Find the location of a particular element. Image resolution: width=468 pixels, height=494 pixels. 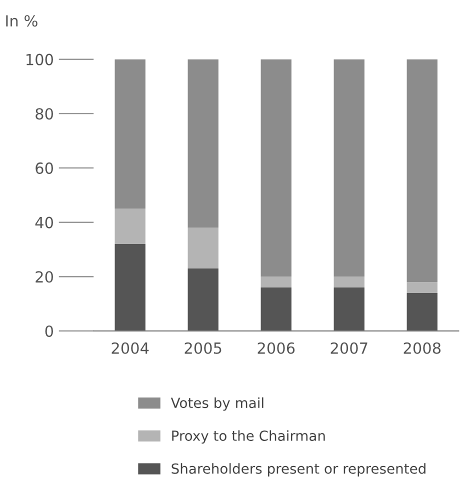

y-tick-label: 60 is located at coordinates (44, 168).